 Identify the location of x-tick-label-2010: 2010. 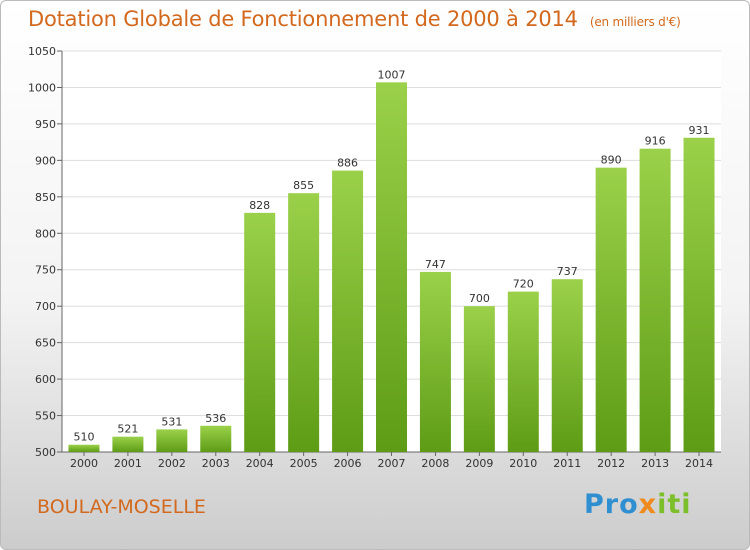
(523, 463).